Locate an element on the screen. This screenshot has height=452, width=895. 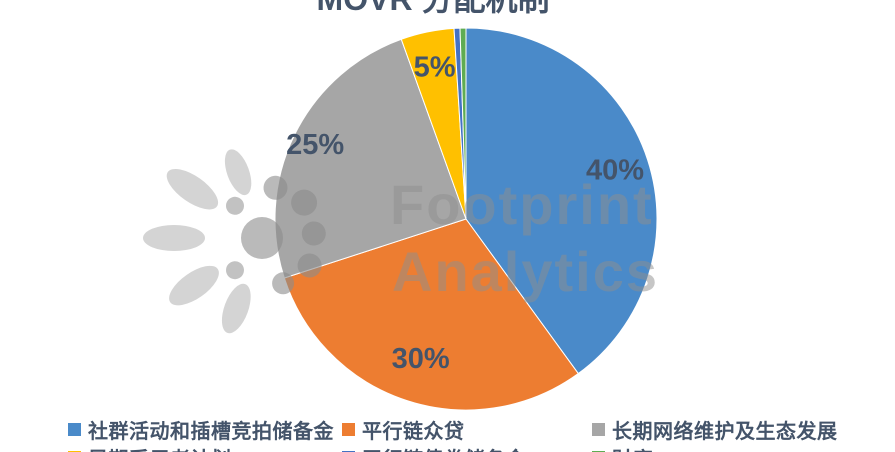
legend-label: 平行链众贷 is located at coordinates (413, 432).